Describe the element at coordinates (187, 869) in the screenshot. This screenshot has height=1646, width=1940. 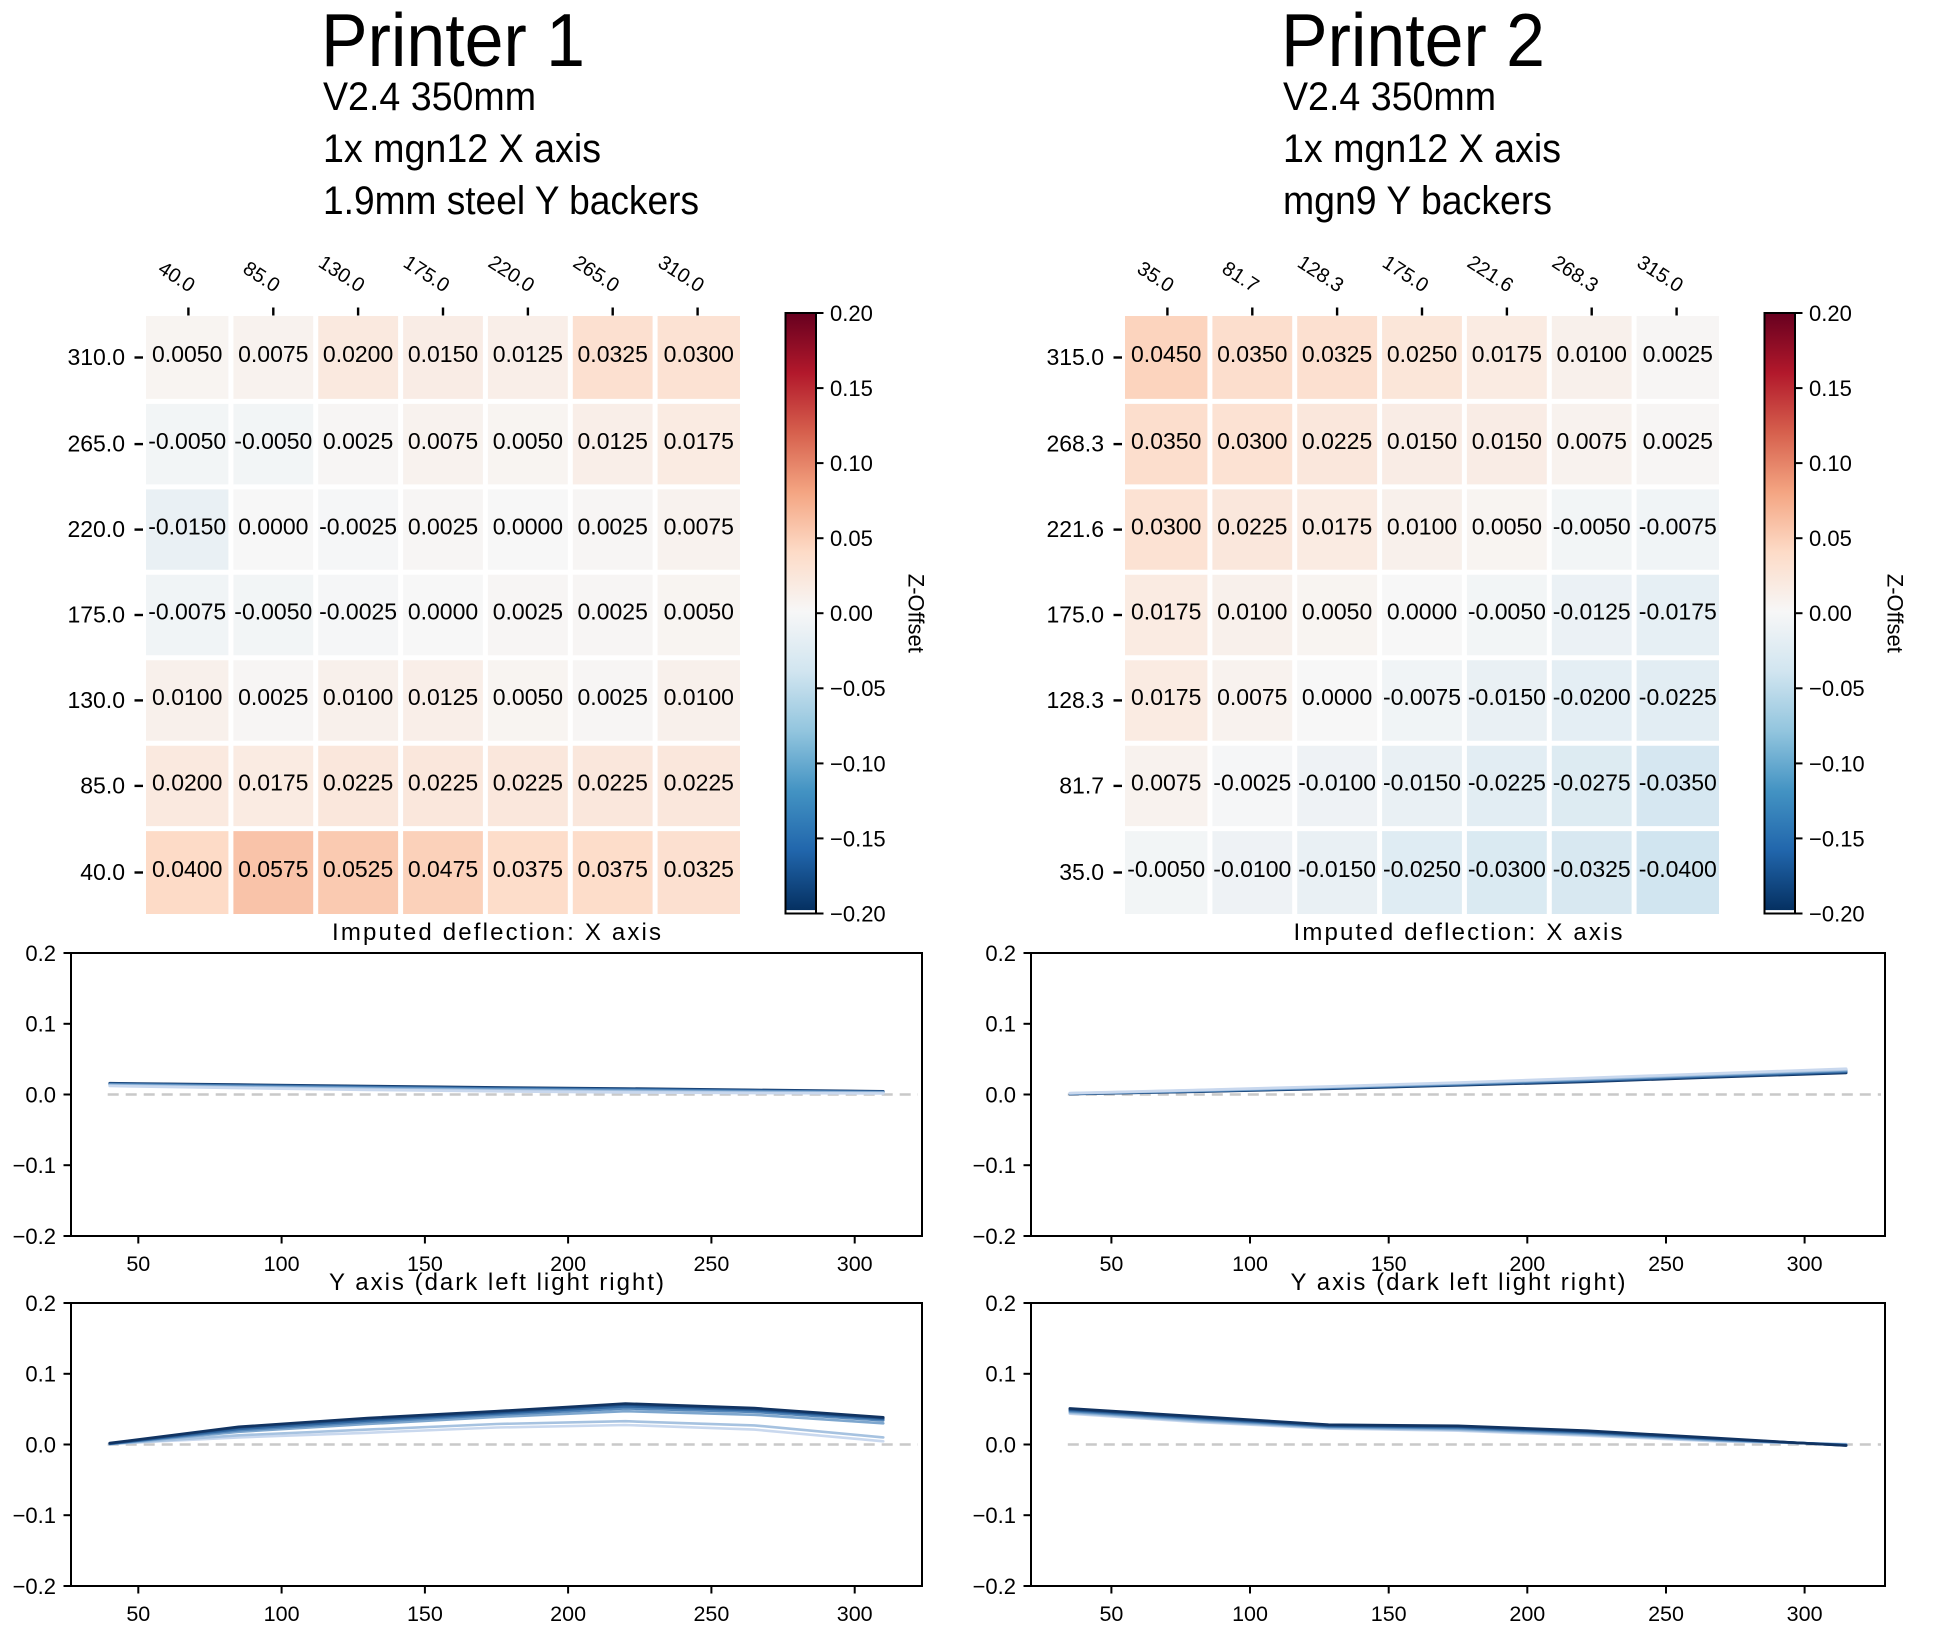
I see `svg-text: 0.0400` at that location.